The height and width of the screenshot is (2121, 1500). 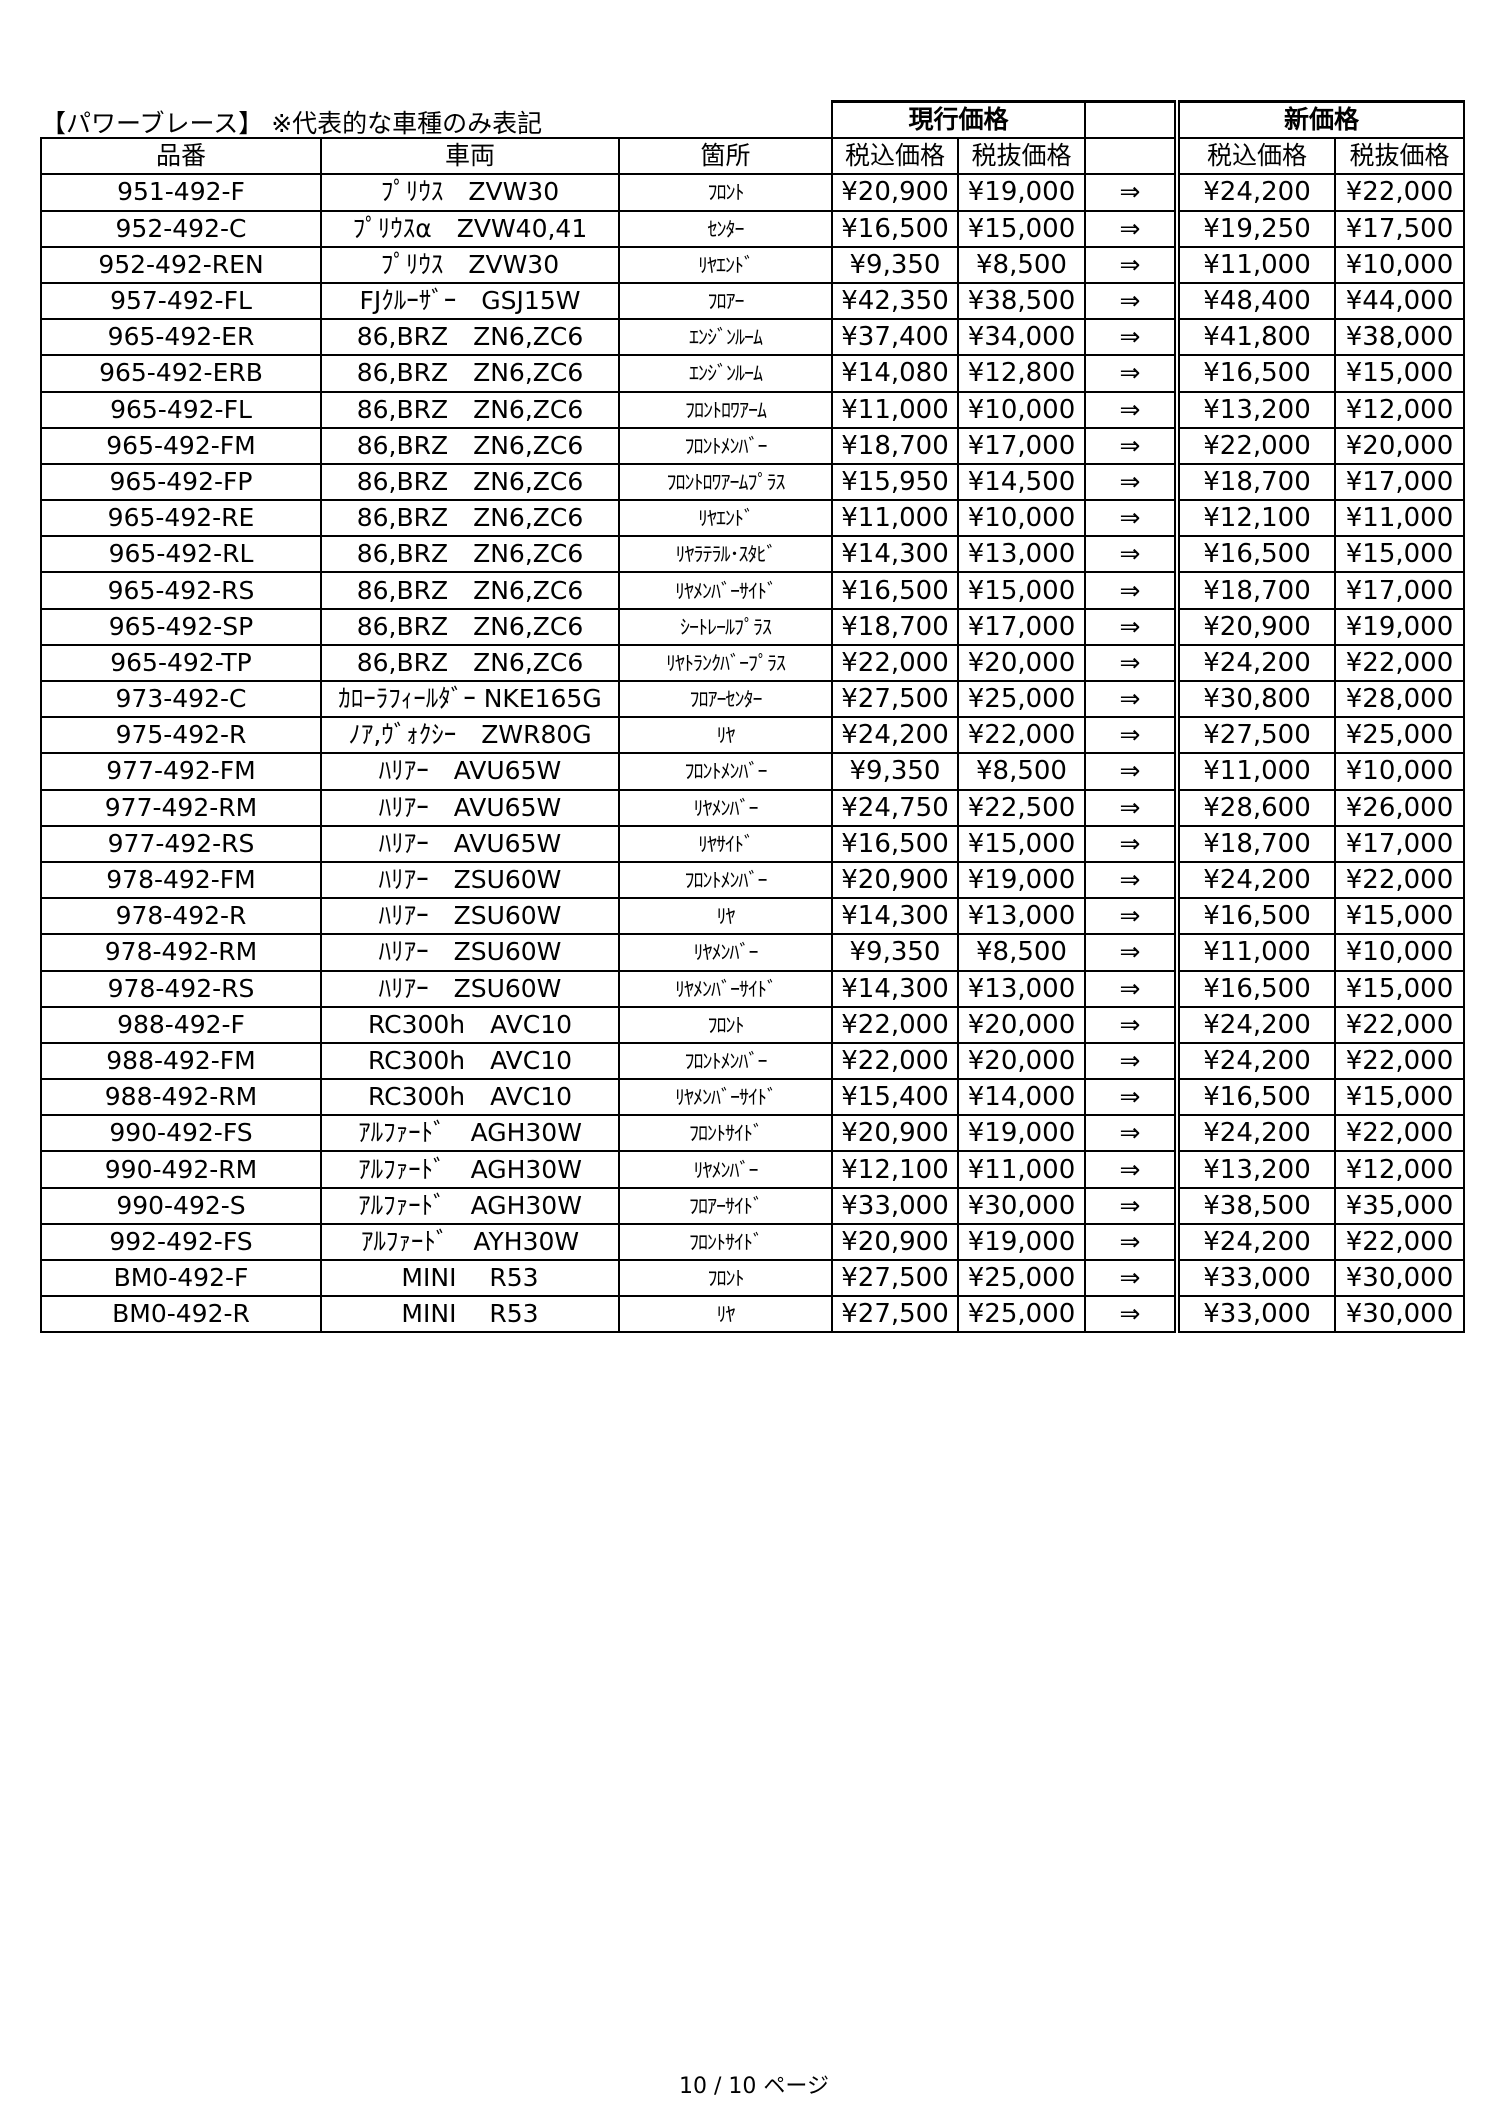 I want to click on part-number-cell: 978-492-R, so click(x=181, y=916).